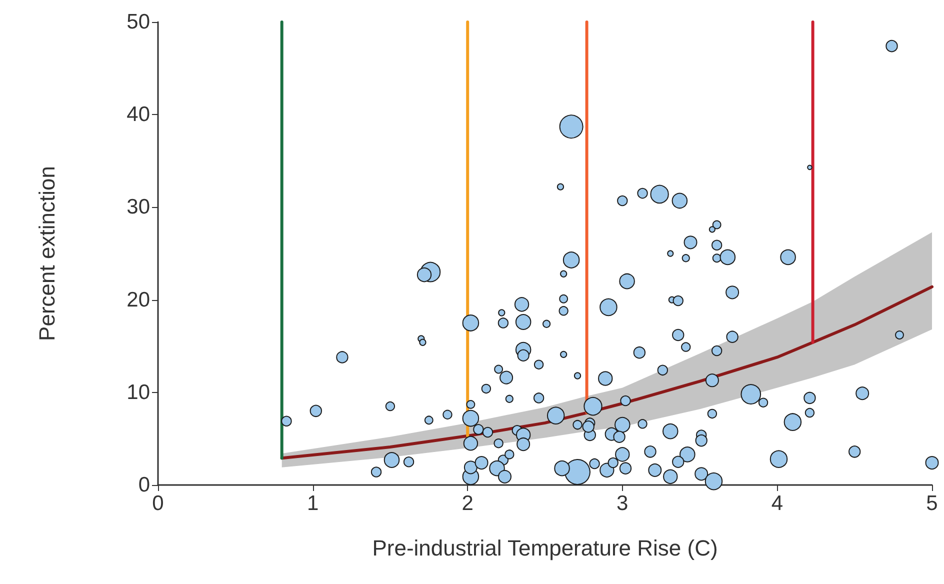 This screenshot has height=584, width=944. What do you see at coordinates (158, 503) in the screenshot?
I see `x-tick-label: 0` at bounding box center [158, 503].